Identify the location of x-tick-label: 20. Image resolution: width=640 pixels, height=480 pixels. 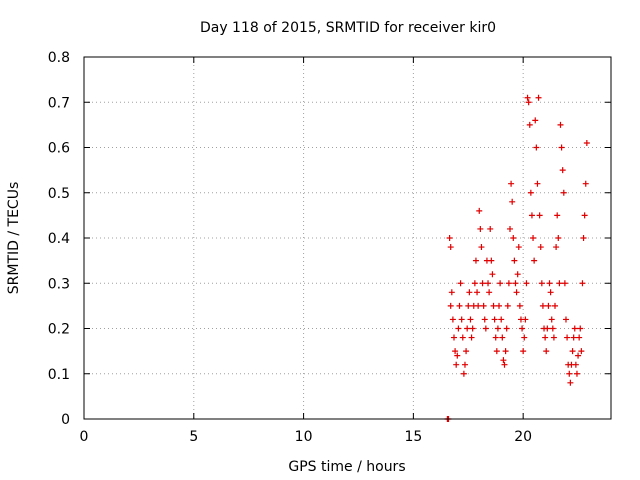
(523, 437).